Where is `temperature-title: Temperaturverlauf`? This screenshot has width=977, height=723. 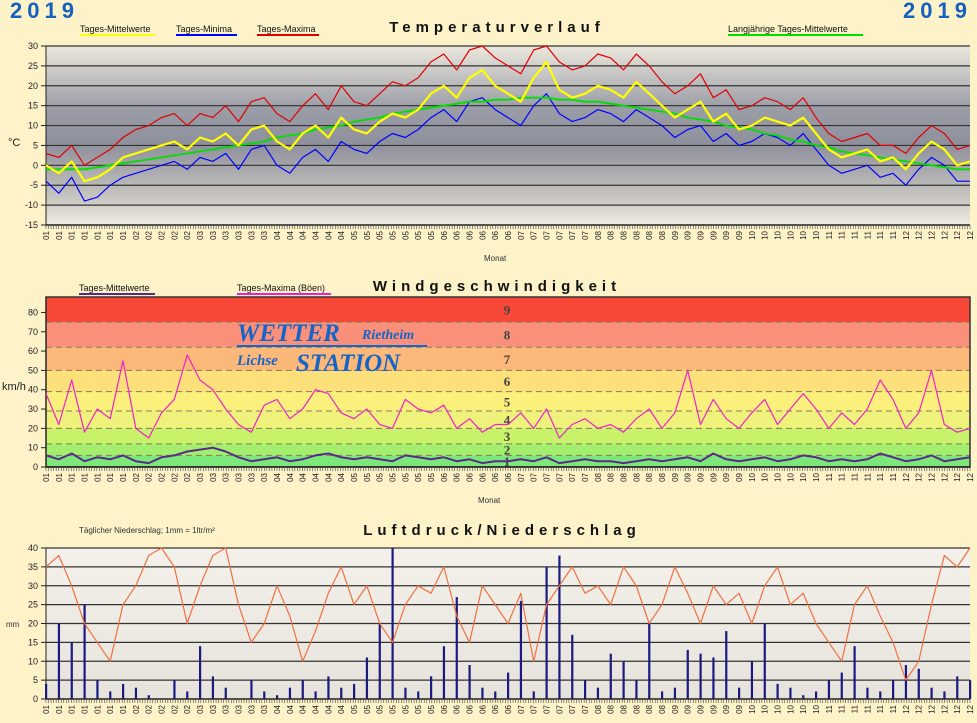 temperature-title: Temperaturverlauf is located at coordinates (497, 27).